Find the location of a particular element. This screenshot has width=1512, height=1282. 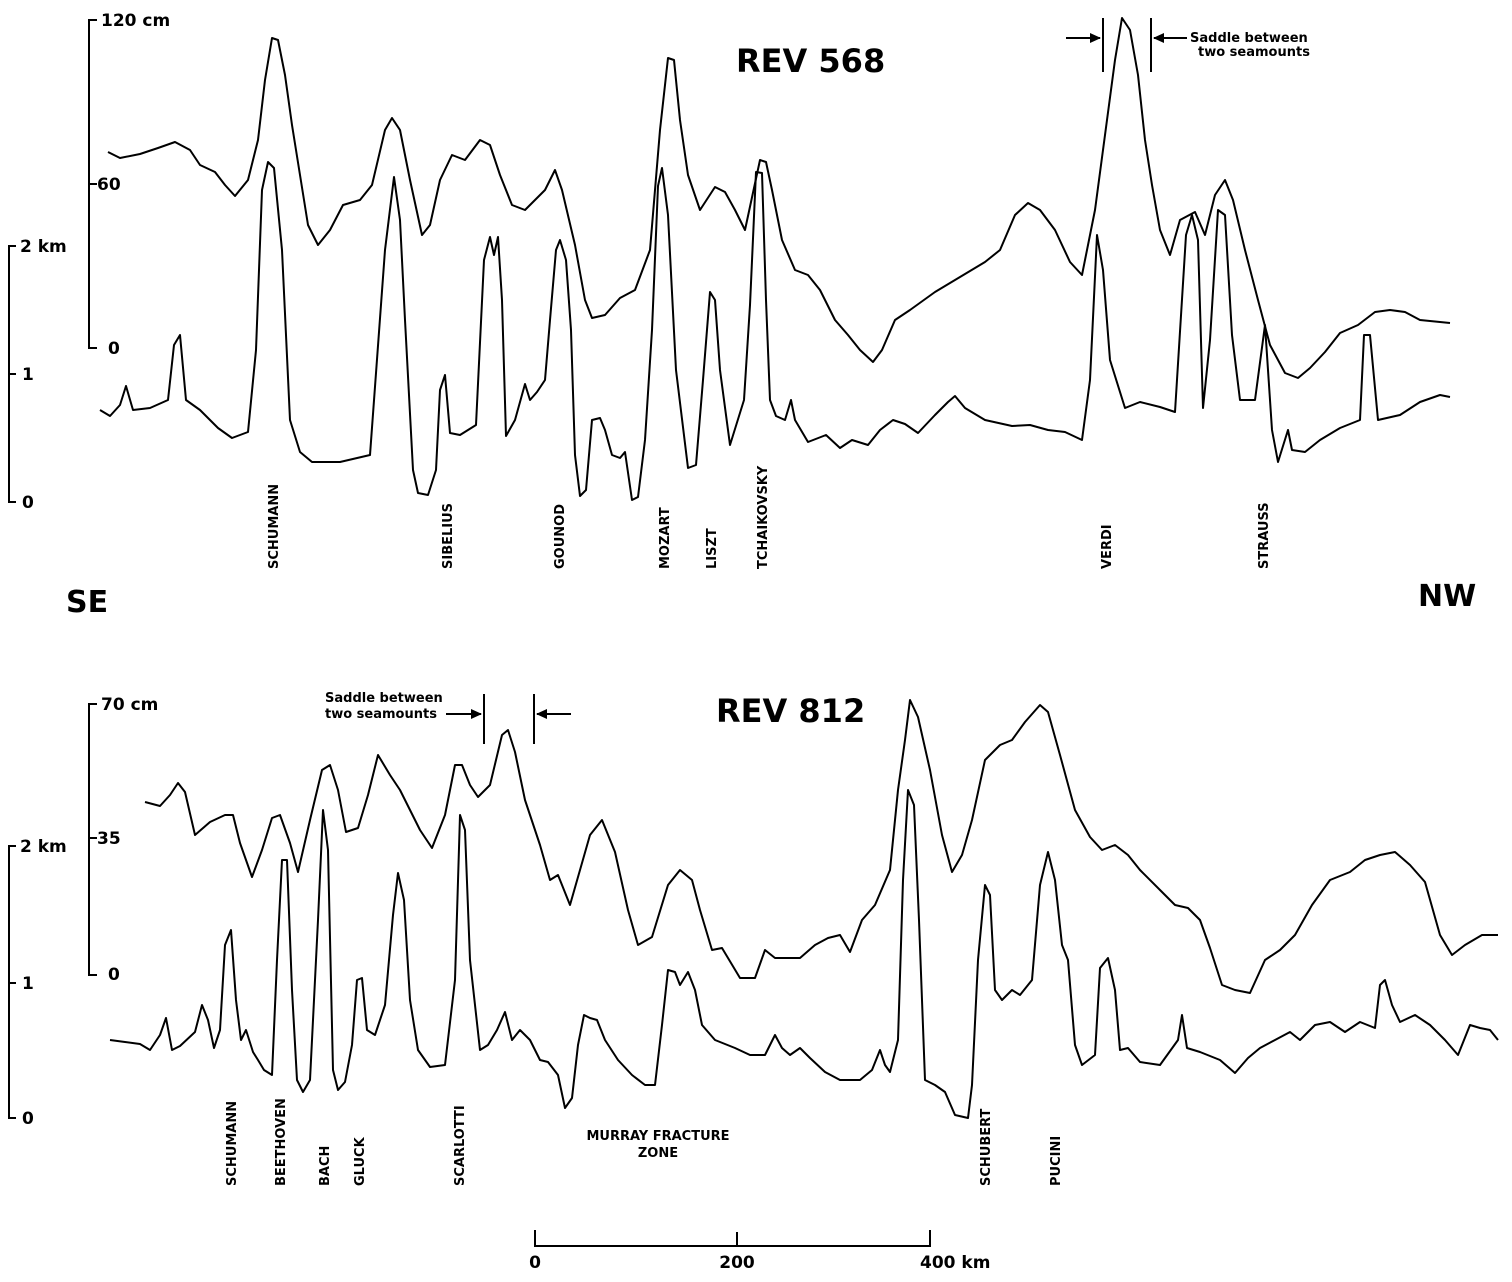

depth-tick-top-1: 2 km is located at coordinates (43, 247).